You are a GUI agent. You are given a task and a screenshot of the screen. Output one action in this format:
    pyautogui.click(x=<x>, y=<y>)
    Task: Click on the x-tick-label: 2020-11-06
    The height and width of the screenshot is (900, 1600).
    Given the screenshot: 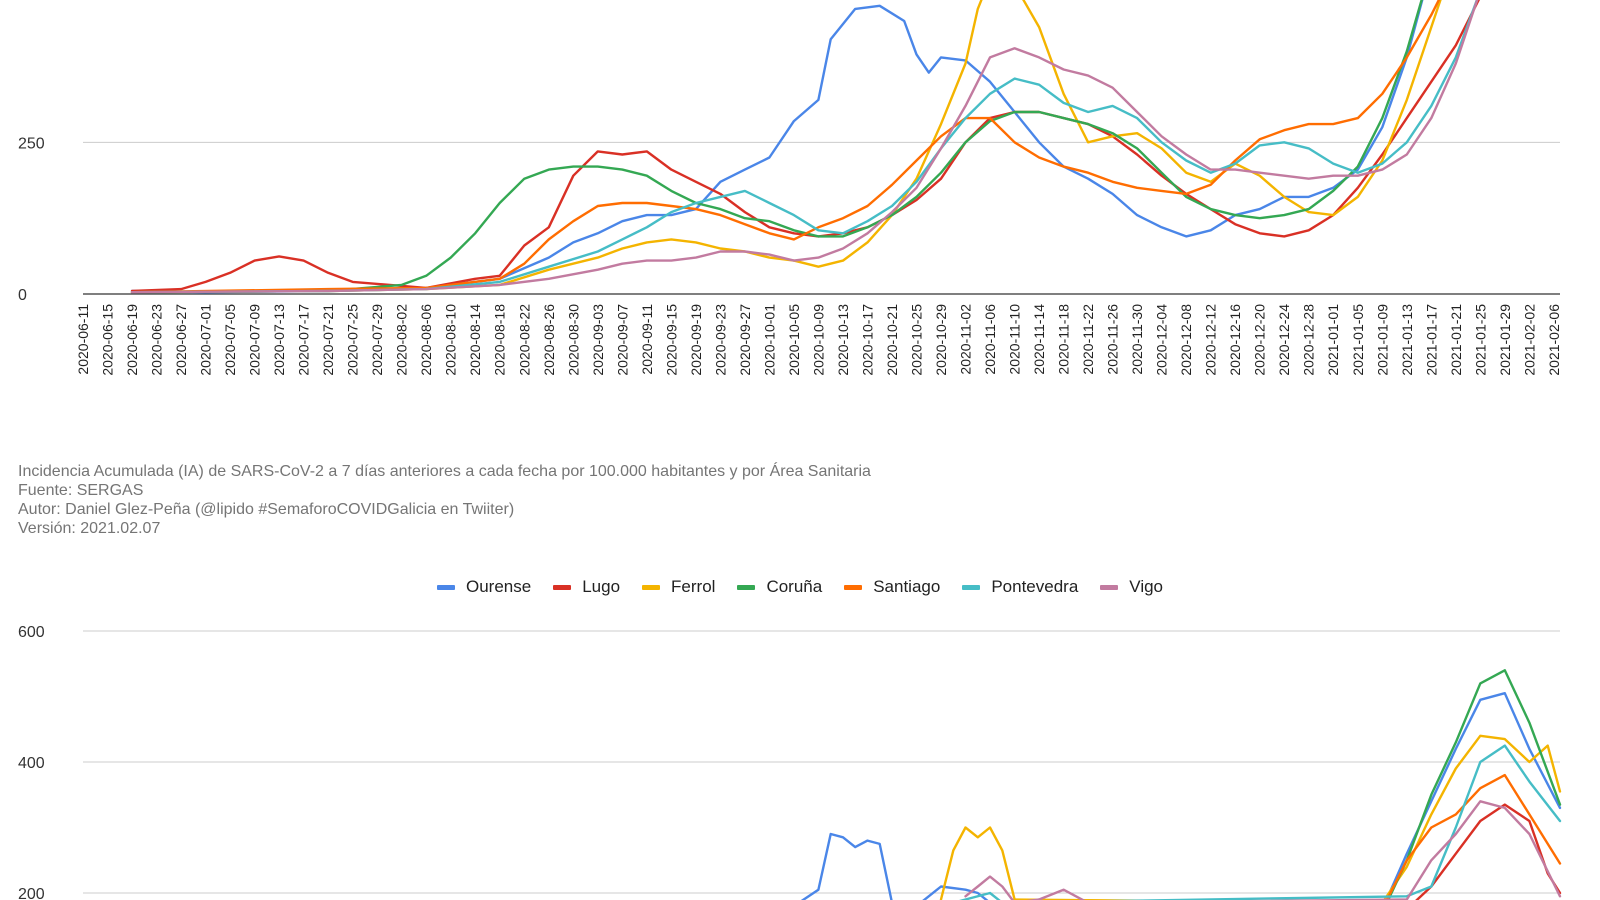 What is the action you would take?
    pyautogui.click(x=990, y=339)
    